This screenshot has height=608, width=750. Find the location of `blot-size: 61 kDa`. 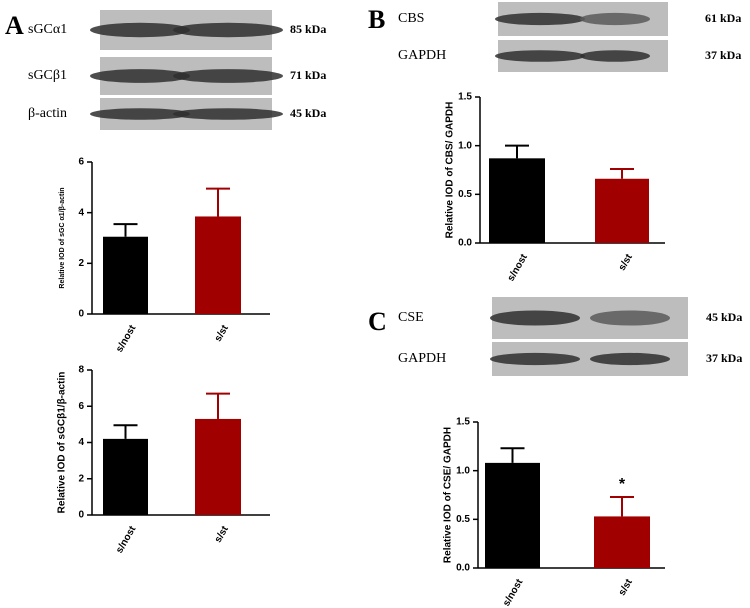

blot-size: 61 kDa is located at coordinates (723, 18).